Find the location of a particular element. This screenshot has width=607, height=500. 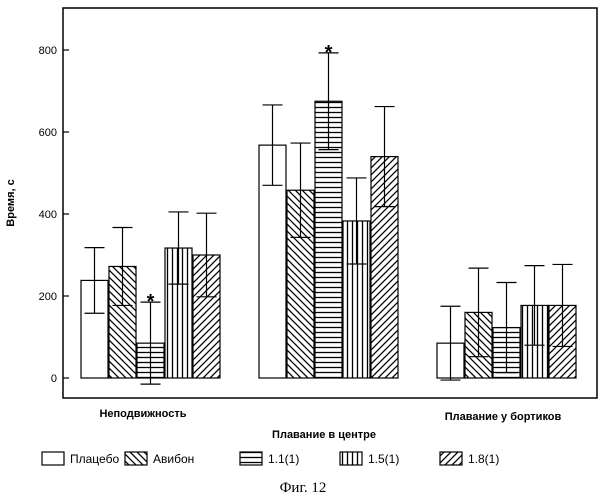

y-axis-title: Время, с is located at coordinates (11, 202).